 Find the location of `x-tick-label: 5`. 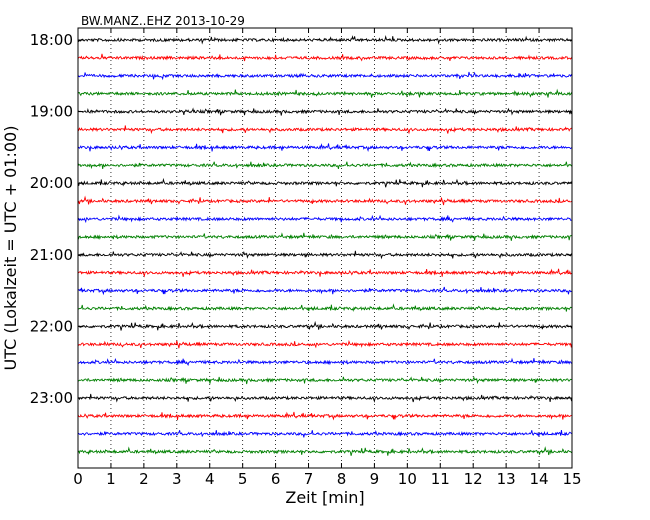

x-tick-label: 5 is located at coordinates (243, 479).